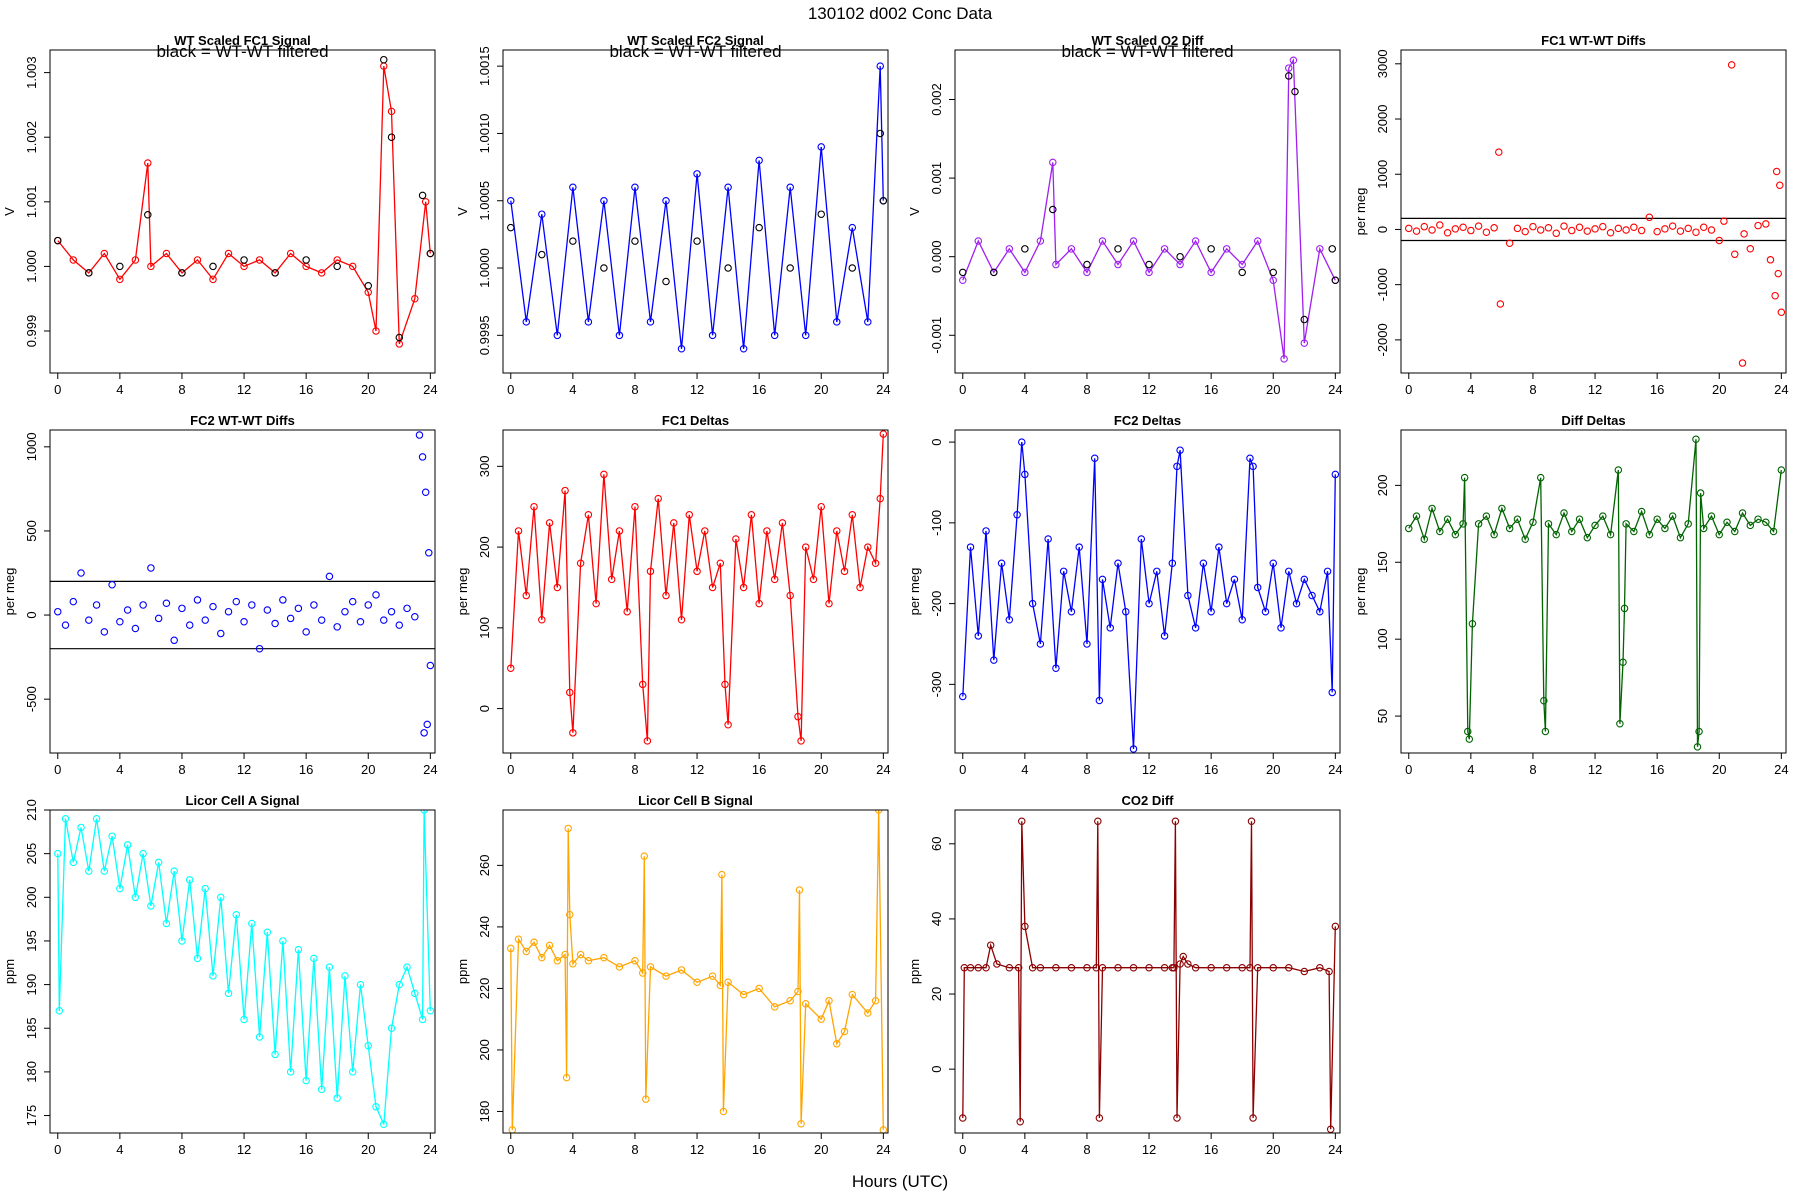 Image resolution: width=1800 pixels, height=1200 pixels. Describe the element at coordinates (1593, 40) in the screenshot. I see `panel-title: FC1 WT-WT Diffs` at that location.